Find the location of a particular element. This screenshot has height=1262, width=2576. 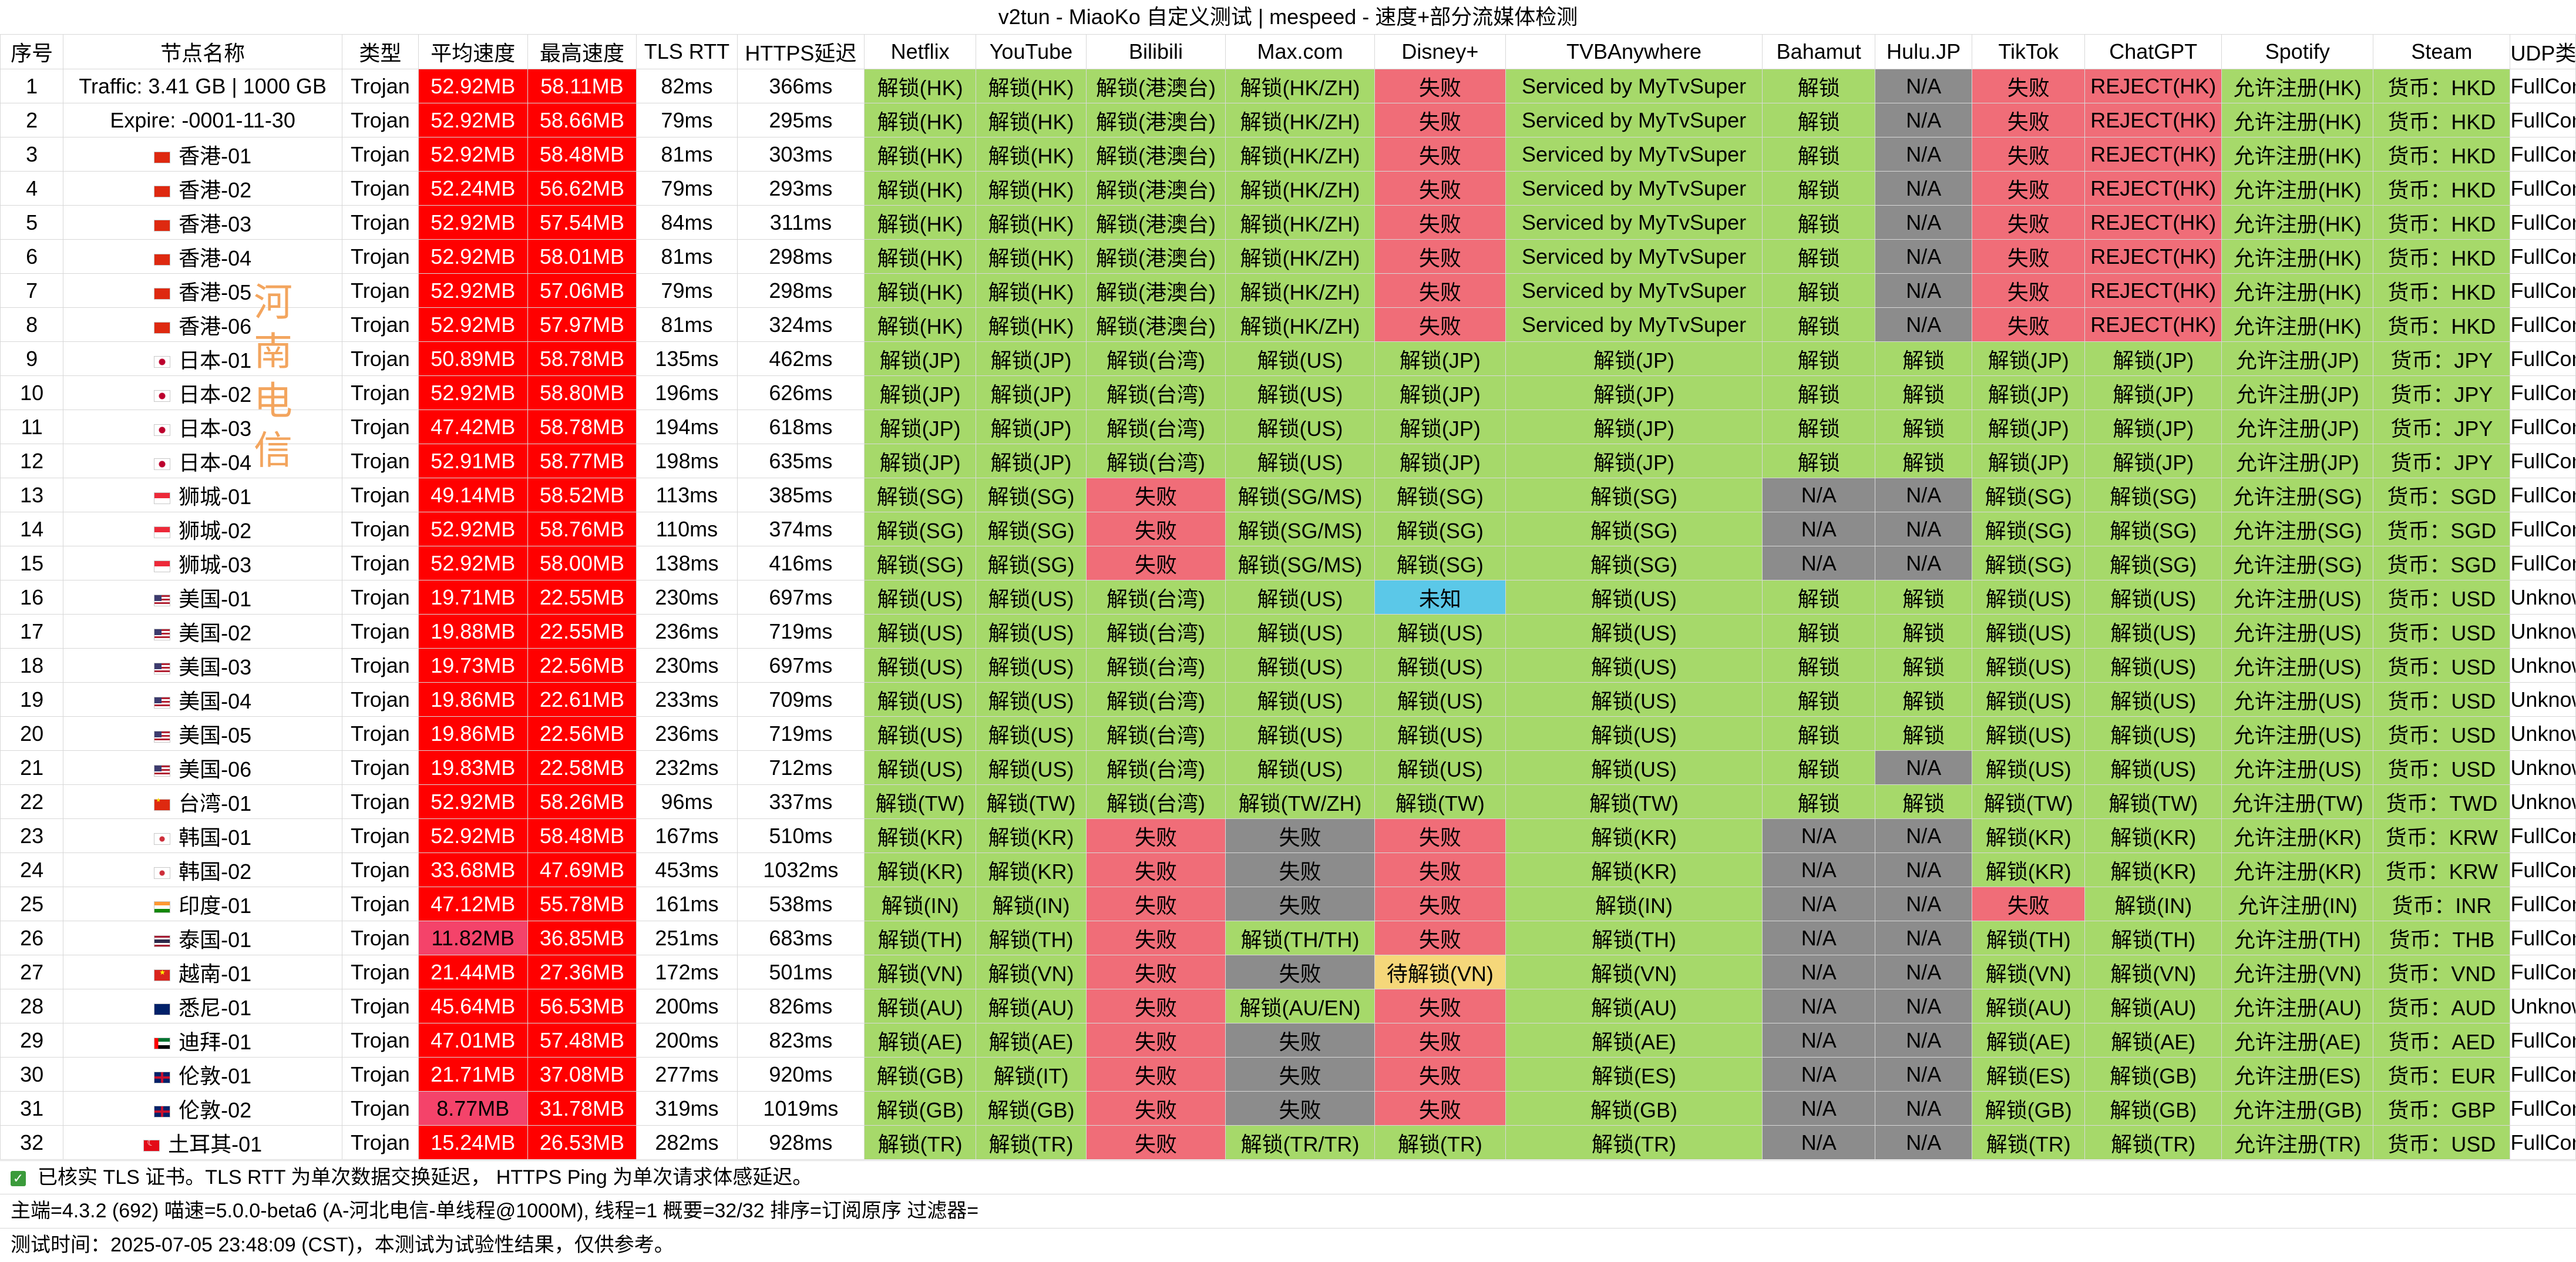

cell-max: 47.69MB is located at coordinates (582, 869).